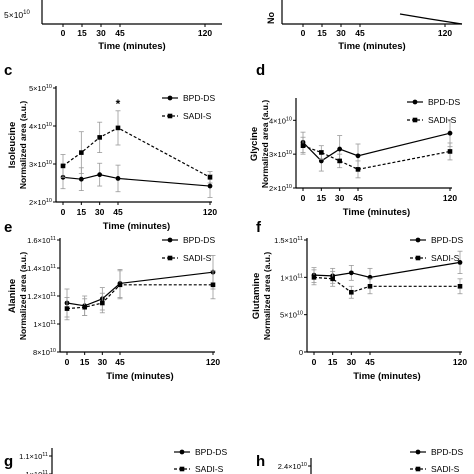 The image size is (474, 474). Describe the element at coordinates (41, 240) in the screenshot. I see `y-tick-label: 1.6×10¹¹` at that location.